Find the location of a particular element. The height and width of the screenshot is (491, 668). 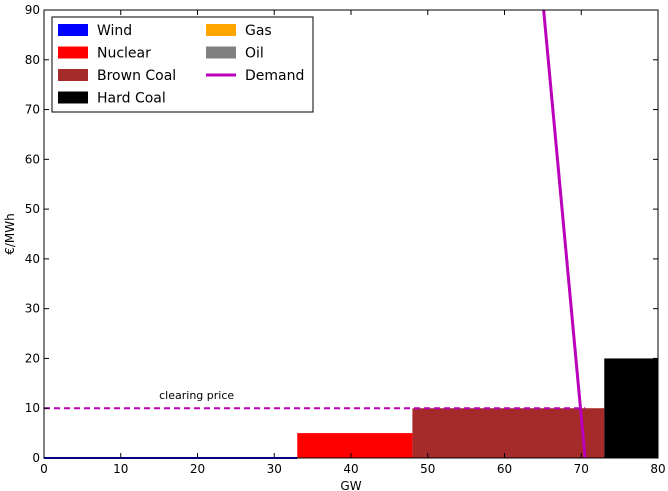

x-tick-label: 0 is located at coordinates (44, 469).